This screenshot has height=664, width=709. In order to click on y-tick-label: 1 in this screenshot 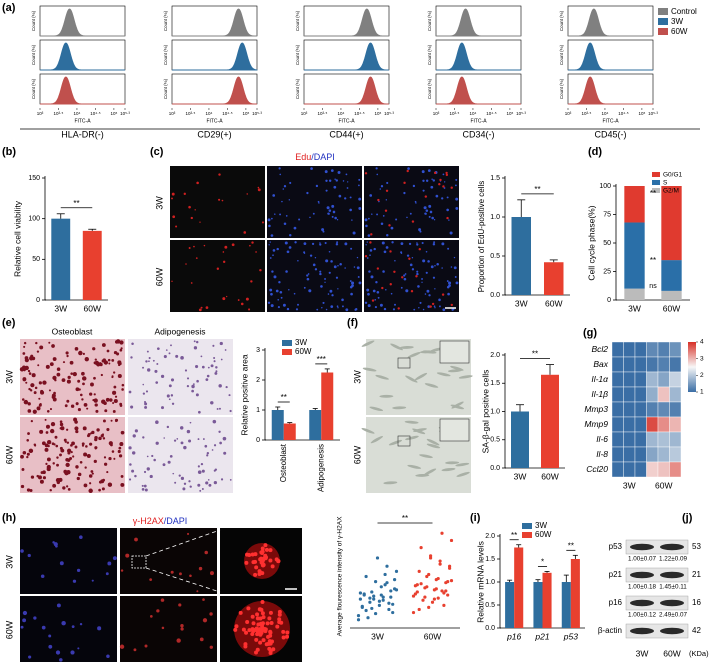, I will do `click(258, 410)`.